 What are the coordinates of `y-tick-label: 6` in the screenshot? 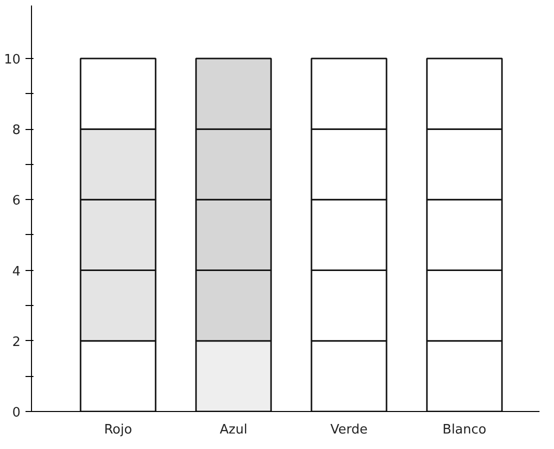 It's located at (16, 201).